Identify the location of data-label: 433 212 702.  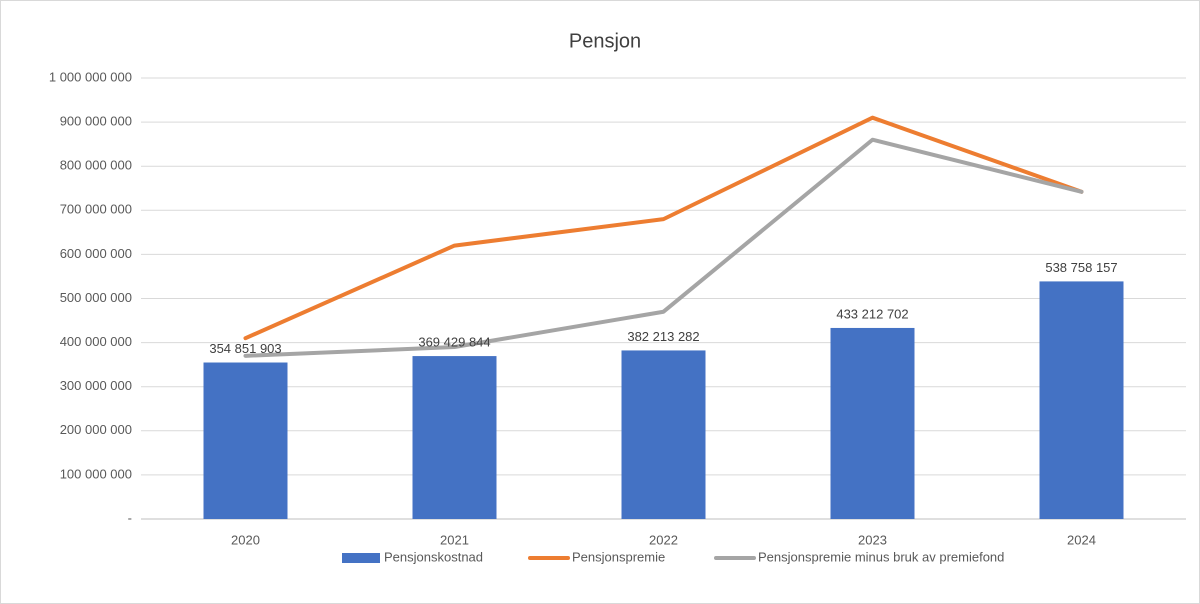
(872, 313).